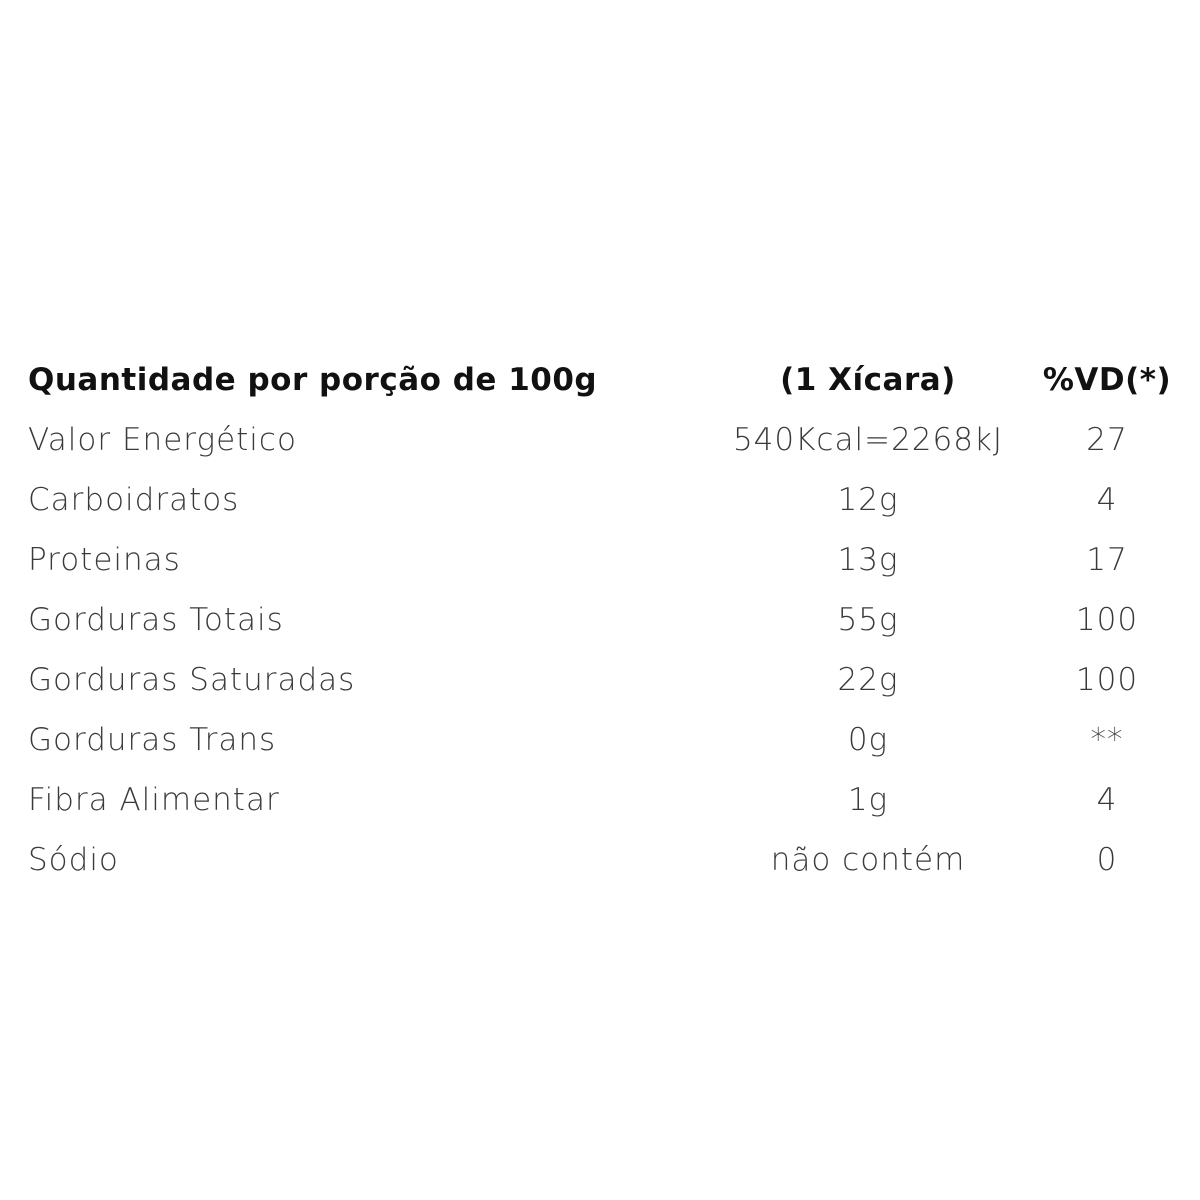  What do you see at coordinates (868, 620) in the screenshot?
I see `nutrient-amount: 55g` at bounding box center [868, 620].